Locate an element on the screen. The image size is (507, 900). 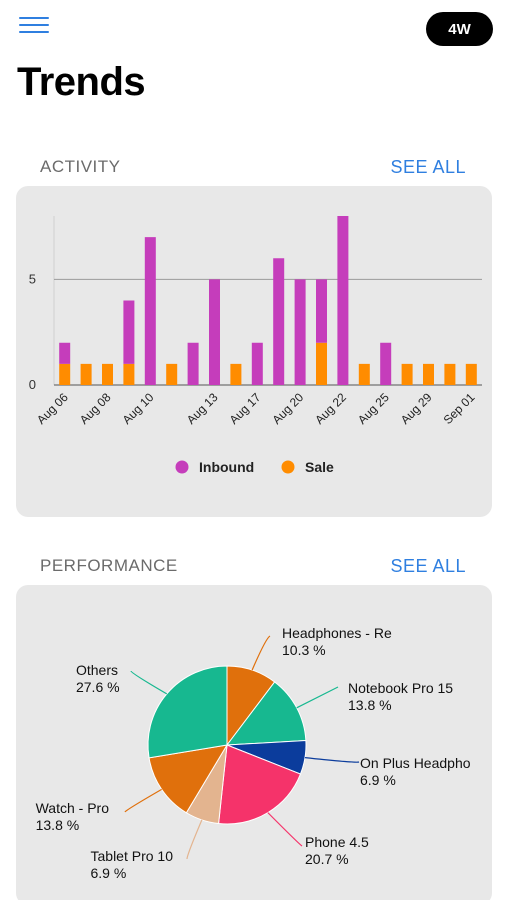
pie-slice-percent: 10.3 % is located at coordinates (304, 650).